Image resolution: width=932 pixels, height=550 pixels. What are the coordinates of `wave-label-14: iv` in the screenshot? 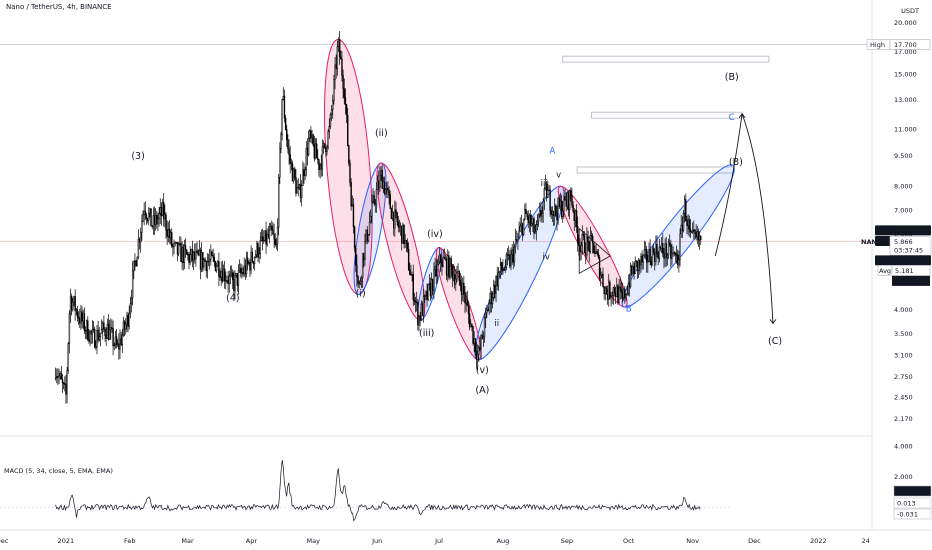 It's located at (546, 257).